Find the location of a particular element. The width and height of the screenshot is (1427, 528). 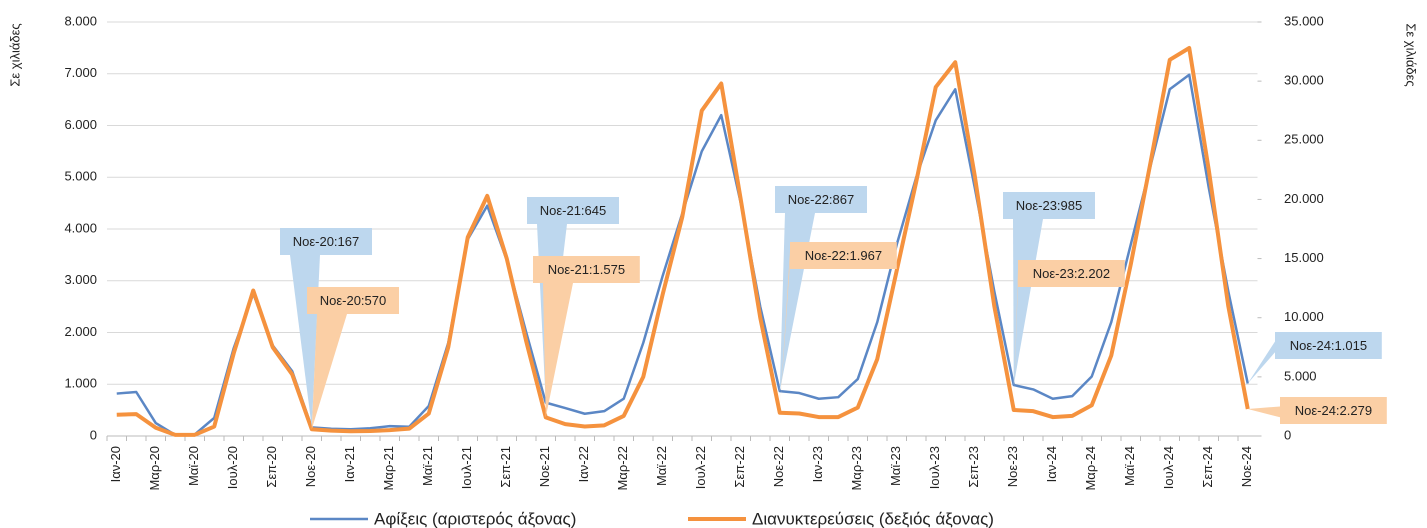

data-label: Νοε-21:645 is located at coordinates (573, 210).